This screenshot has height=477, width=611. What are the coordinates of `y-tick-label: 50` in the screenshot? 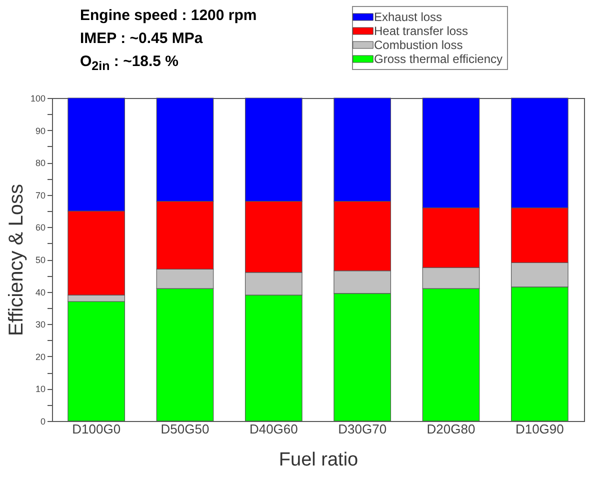 It's located at (40, 260).